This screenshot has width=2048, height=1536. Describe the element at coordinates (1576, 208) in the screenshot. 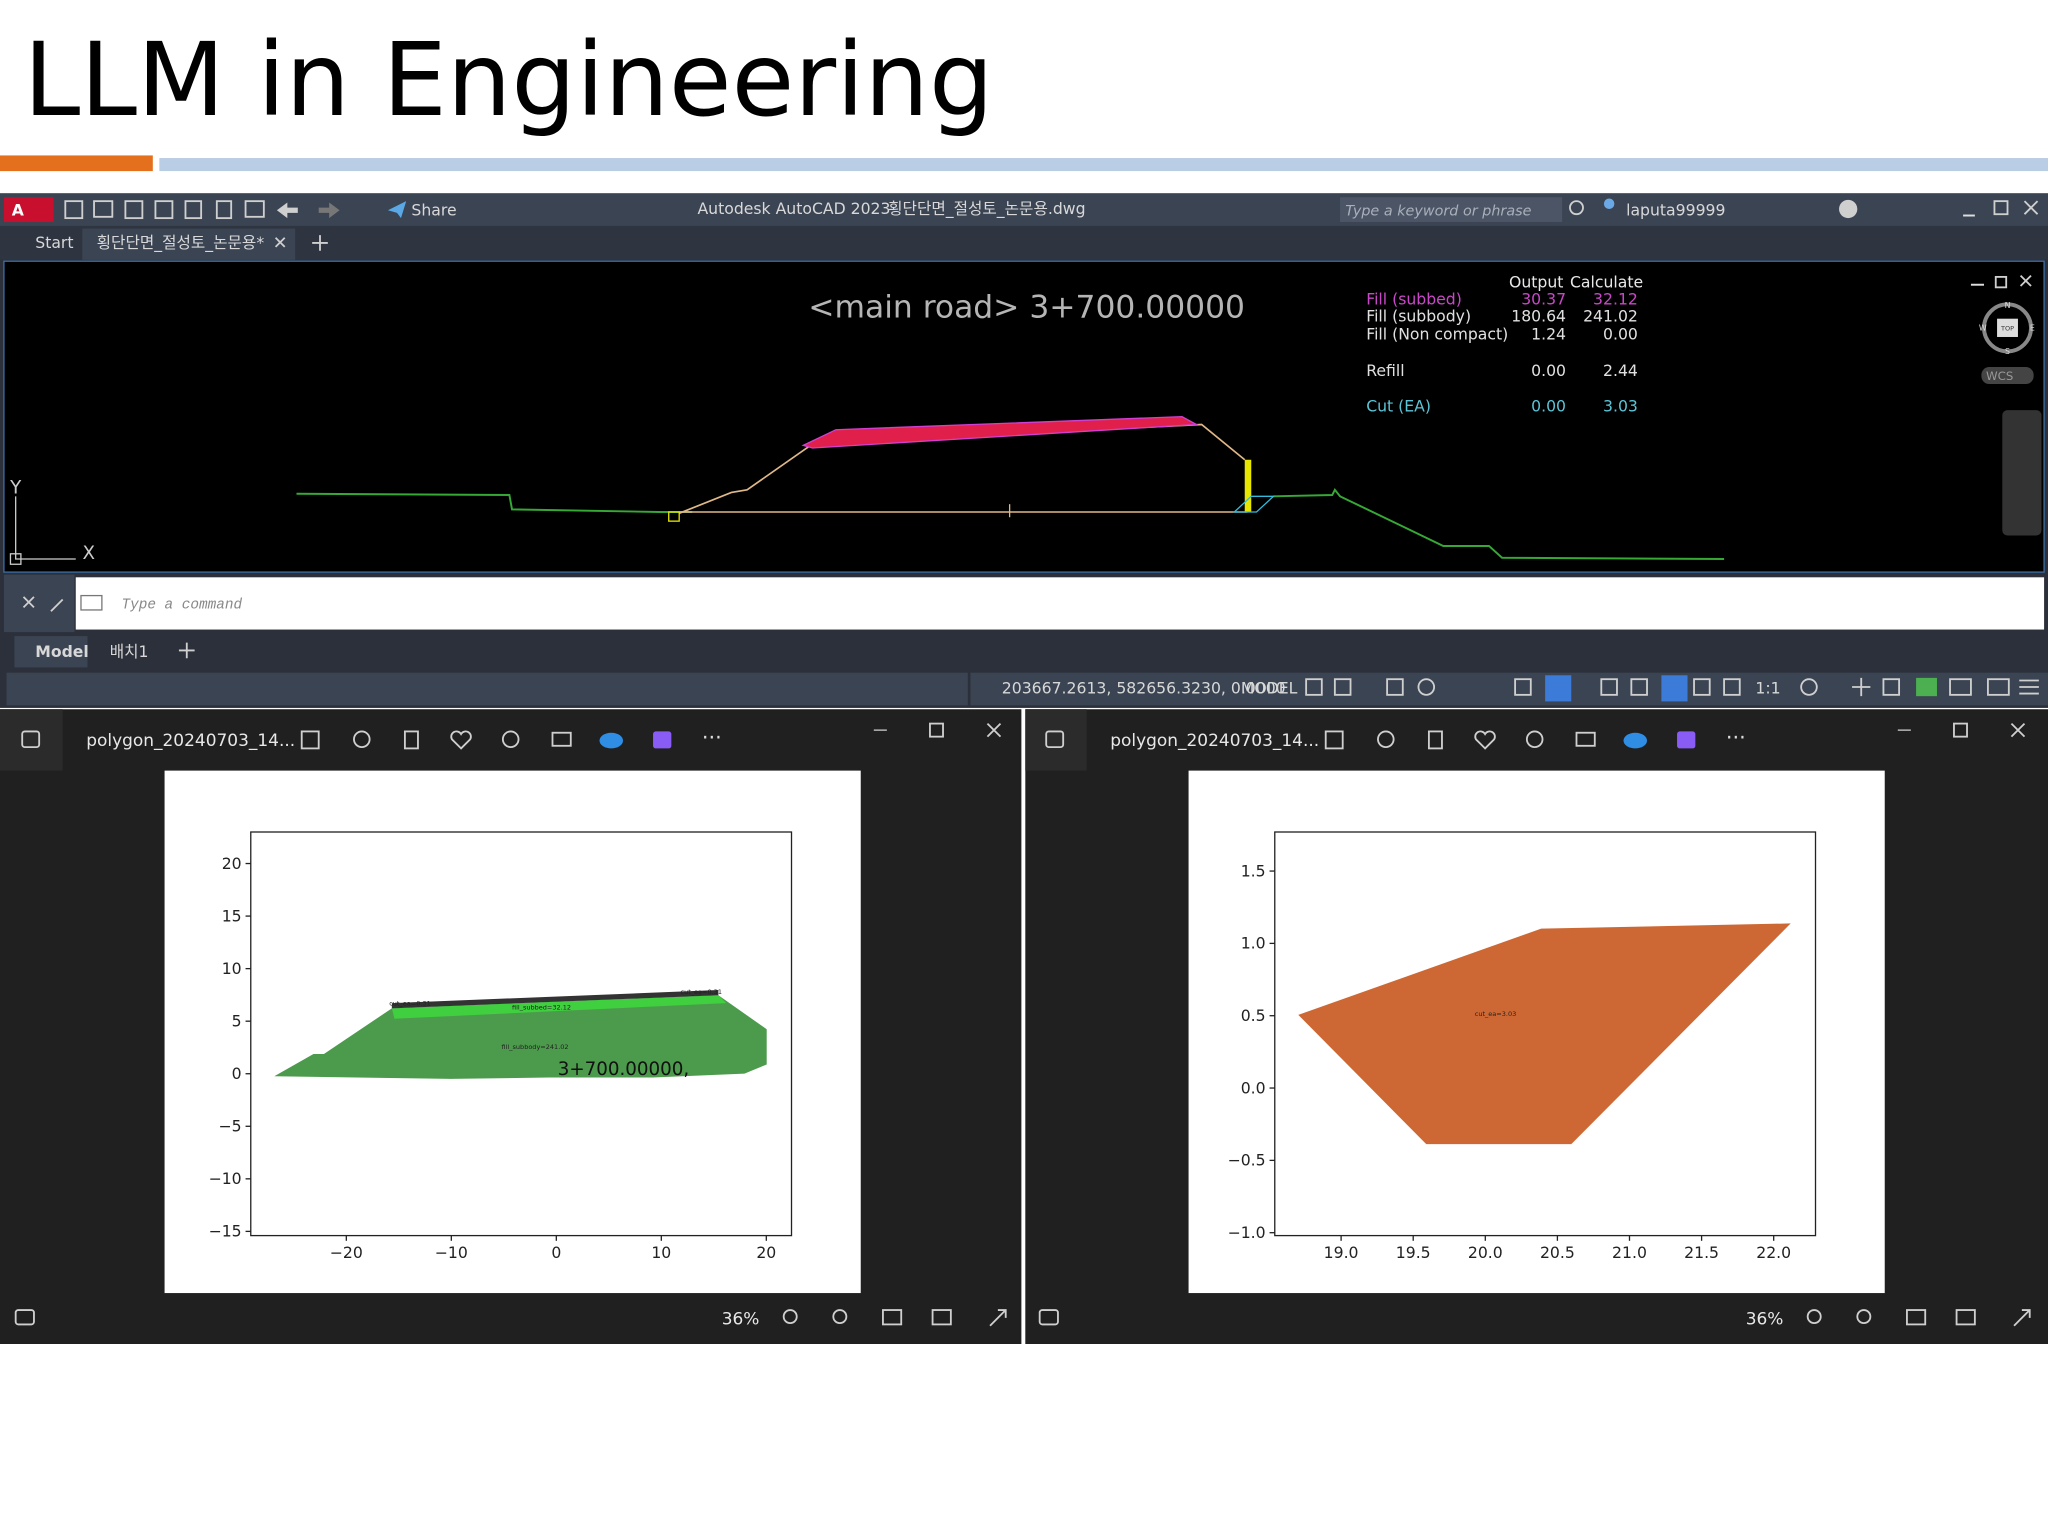

I see `search-icon` at that location.